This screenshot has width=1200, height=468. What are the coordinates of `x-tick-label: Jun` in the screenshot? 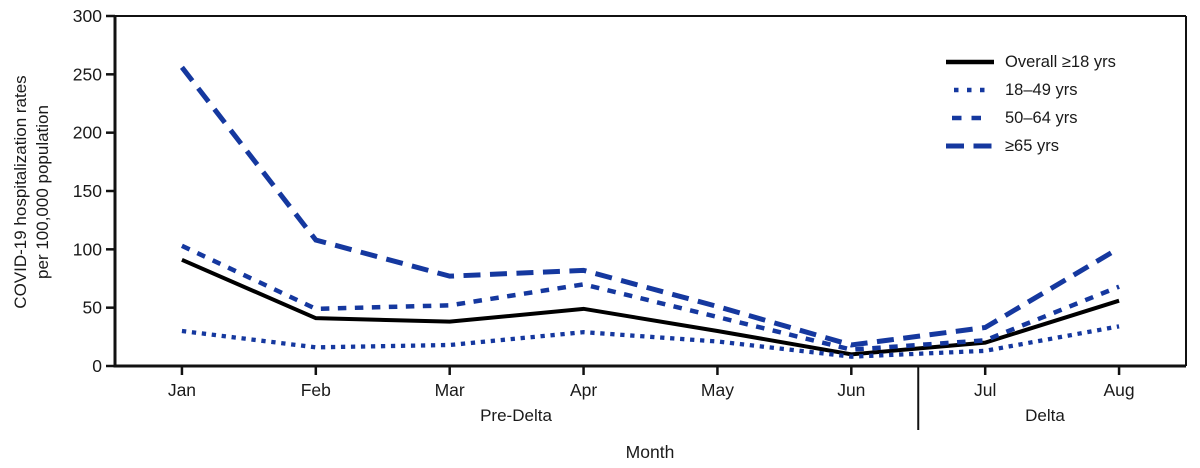 It's located at (851, 390).